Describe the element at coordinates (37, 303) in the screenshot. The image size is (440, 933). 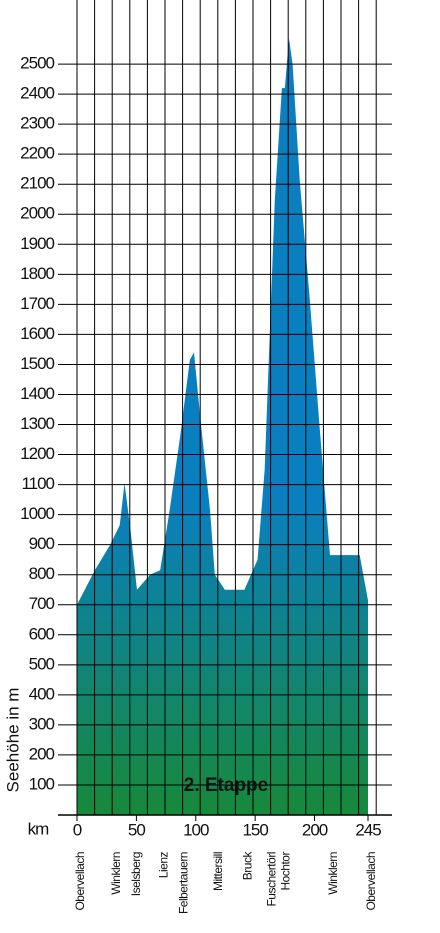
I see `y-tick-label: 1700` at that location.